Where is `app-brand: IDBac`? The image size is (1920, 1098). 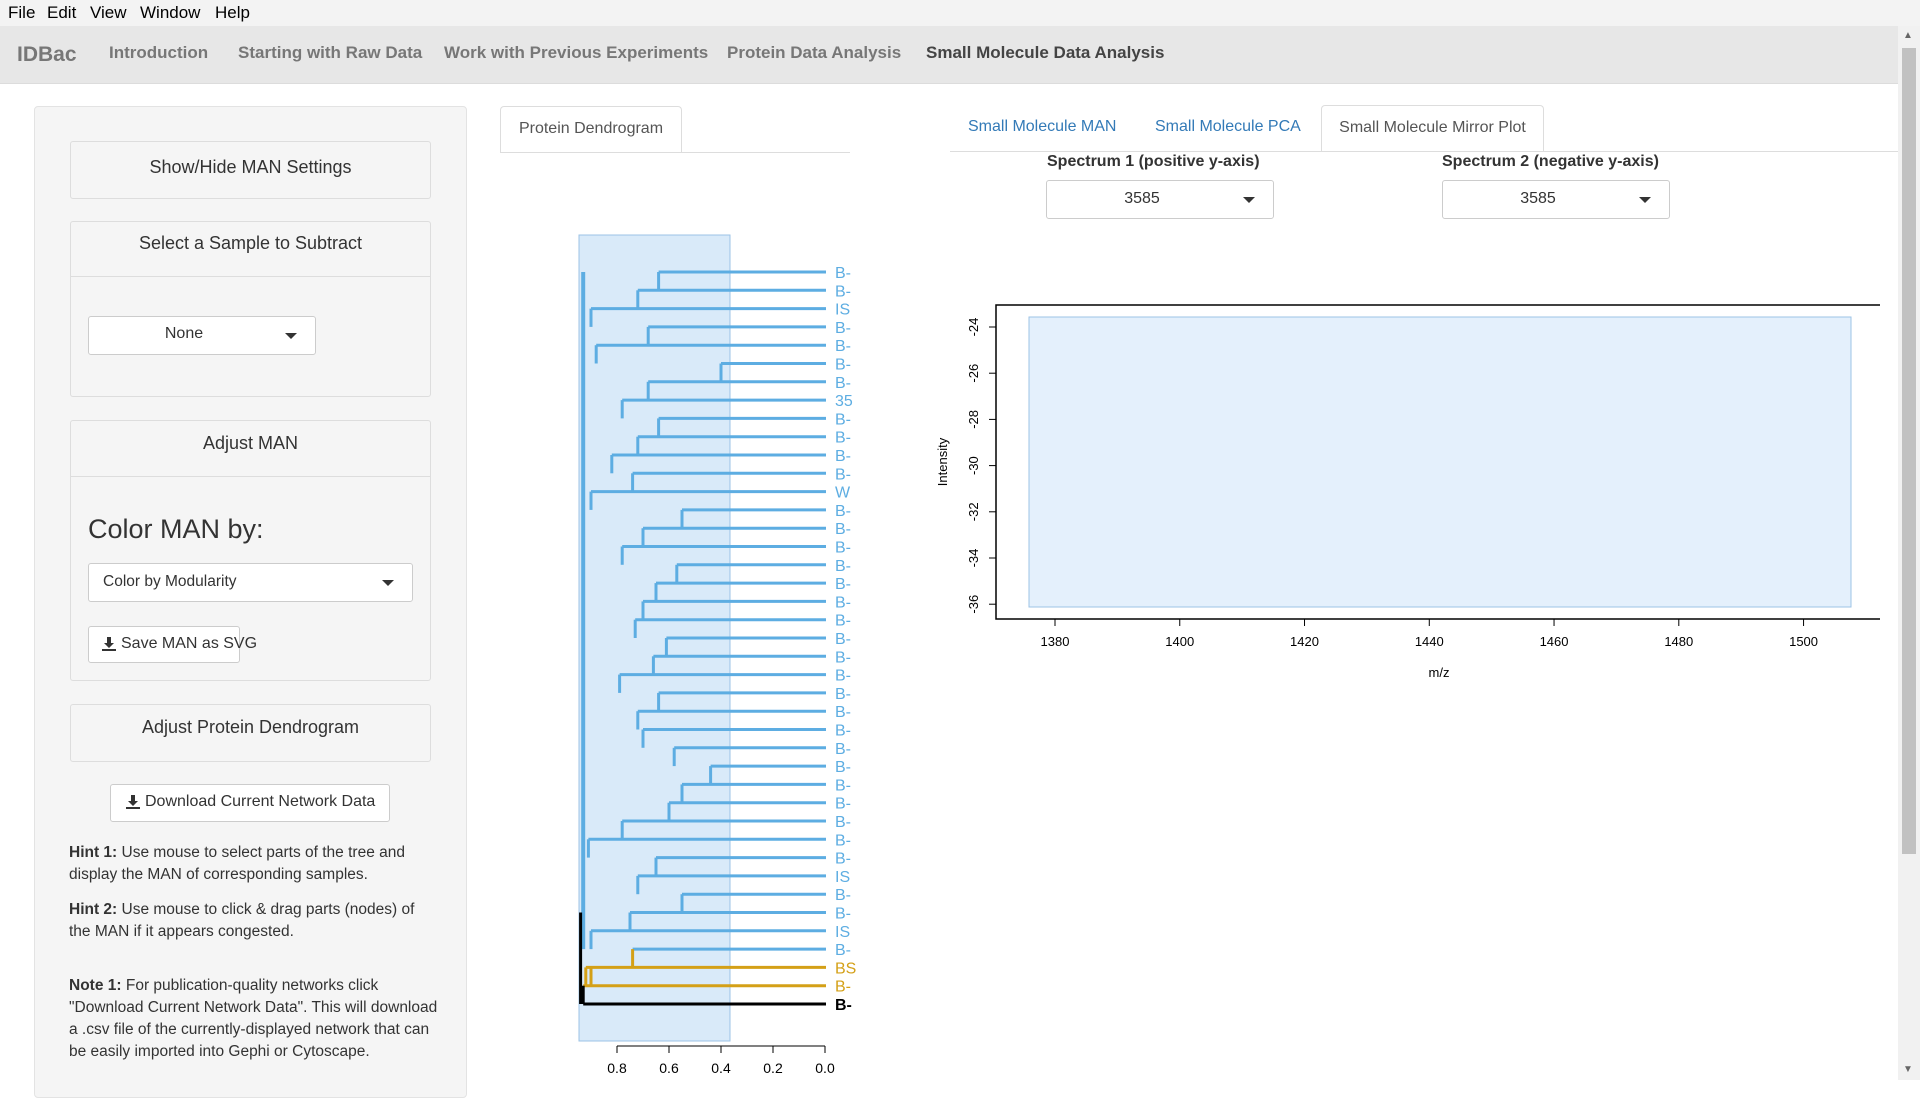
app-brand: IDBac is located at coordinates (47, 54).